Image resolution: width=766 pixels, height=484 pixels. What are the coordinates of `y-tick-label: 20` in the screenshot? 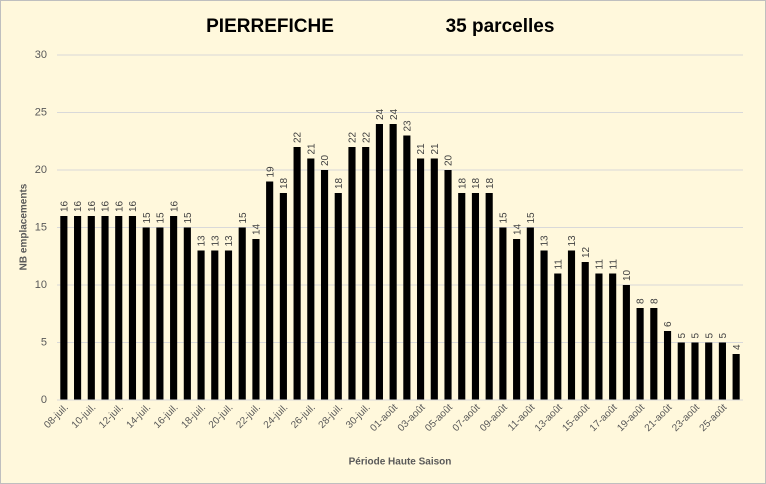 It's located at (41, 170).